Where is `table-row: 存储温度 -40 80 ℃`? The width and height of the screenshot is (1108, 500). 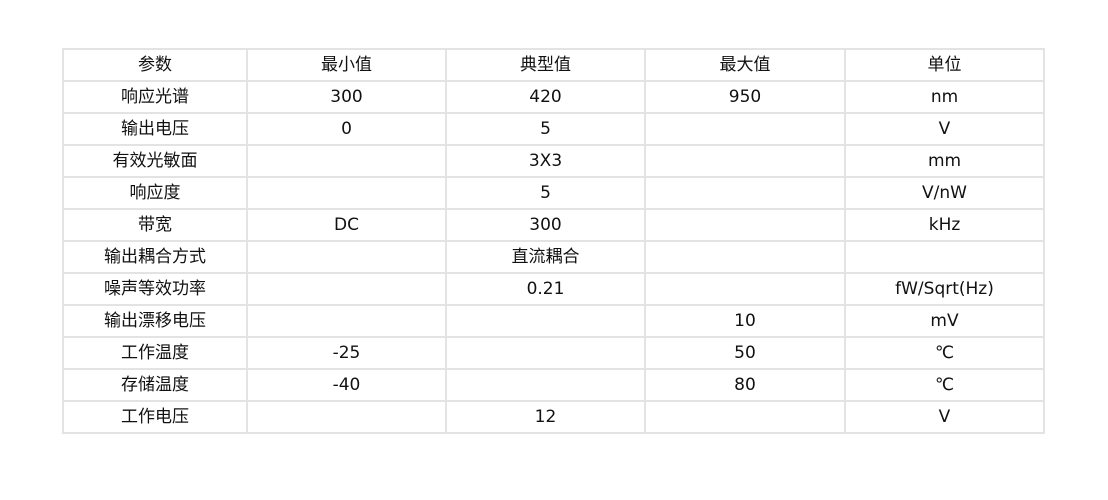 table-row: 存储温度 -40 80 ℃ is located at coordinates (553, 385).